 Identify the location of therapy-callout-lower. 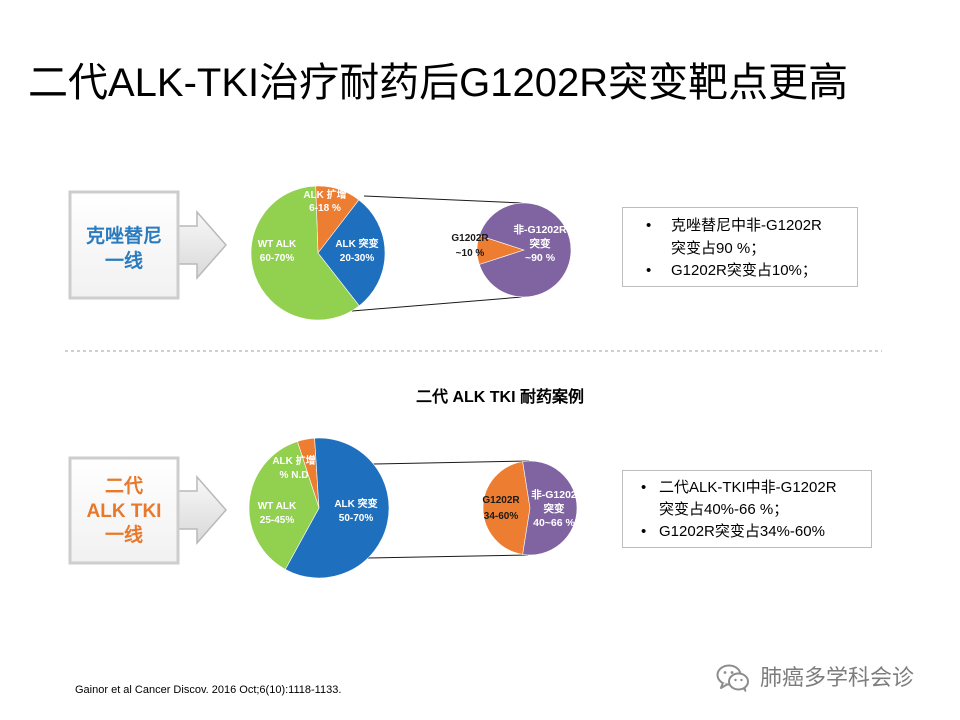
(147, 510).